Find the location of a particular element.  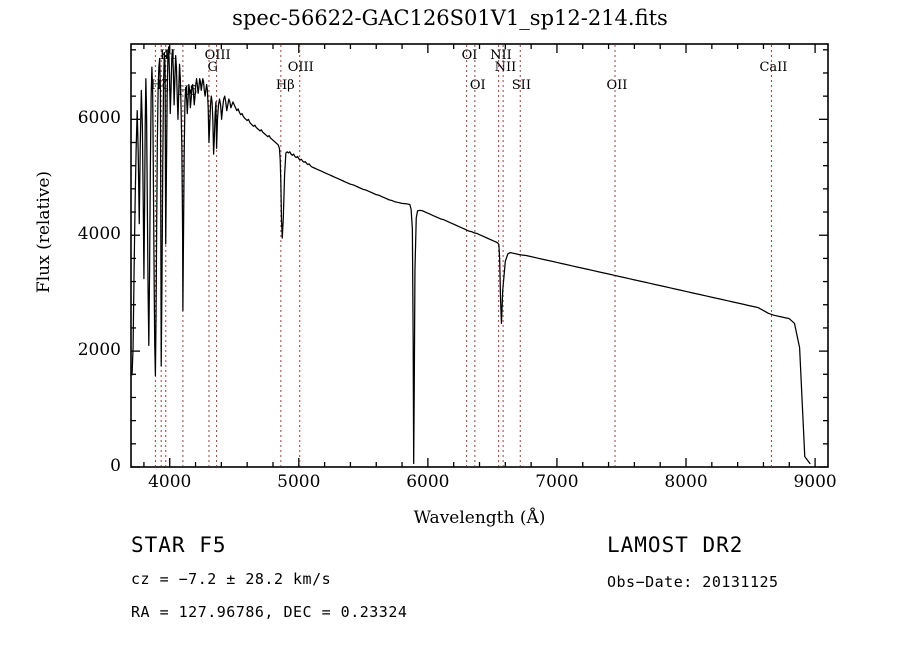

line-label-OI-a: OI is located at coordinates (469, 55).